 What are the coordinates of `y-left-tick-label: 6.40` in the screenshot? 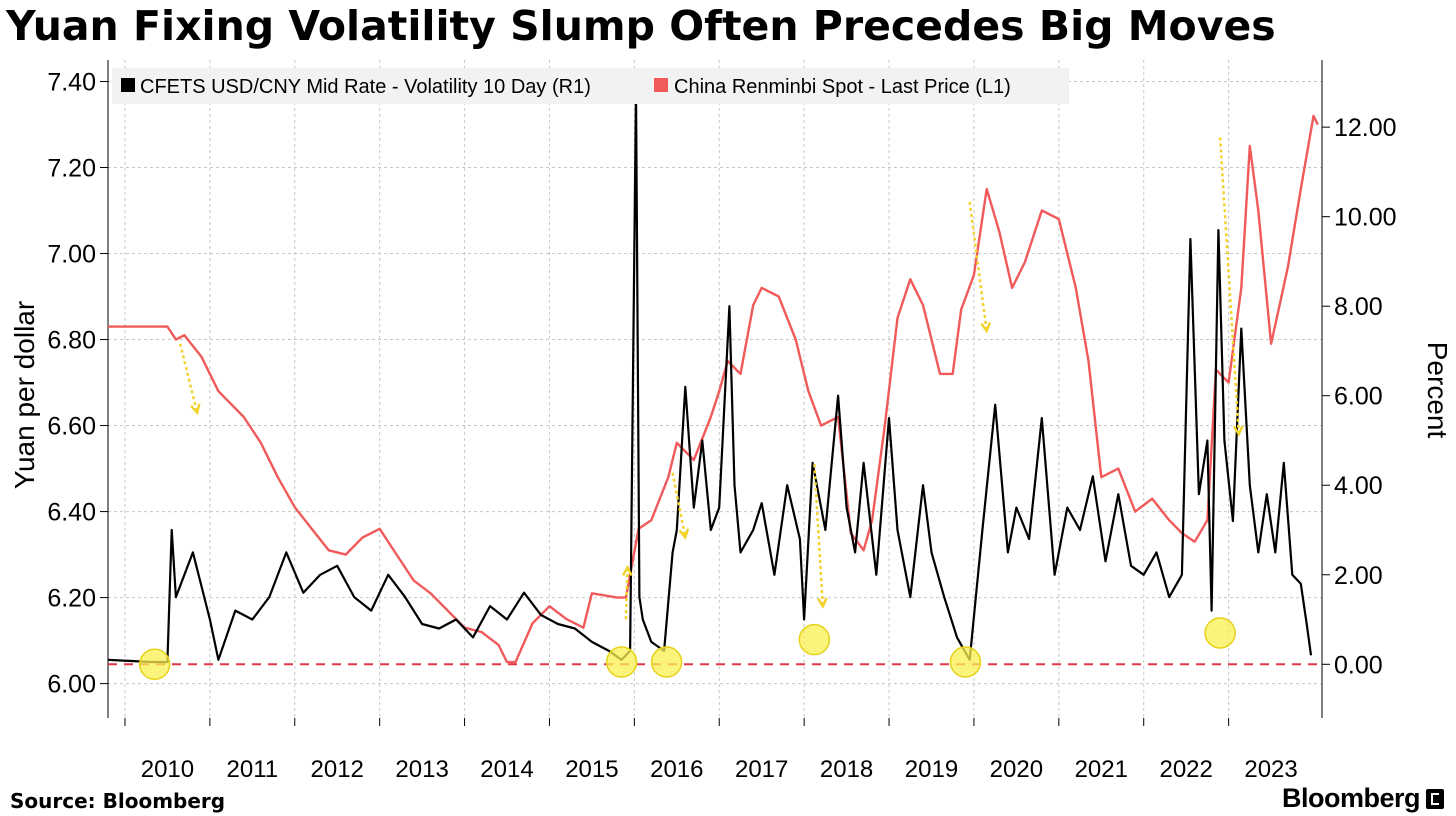 It's located at (71, 513).